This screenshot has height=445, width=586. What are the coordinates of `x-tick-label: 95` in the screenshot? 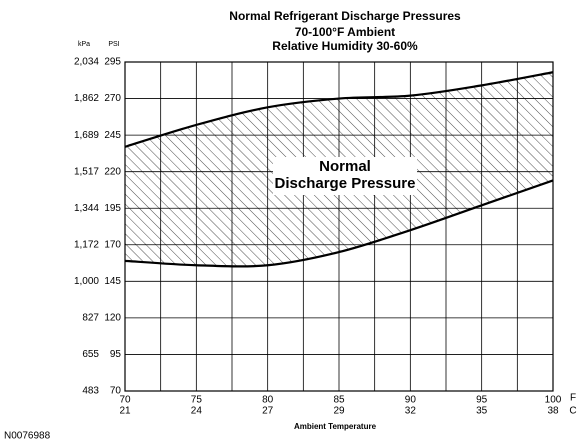 It's located at (482, 400).